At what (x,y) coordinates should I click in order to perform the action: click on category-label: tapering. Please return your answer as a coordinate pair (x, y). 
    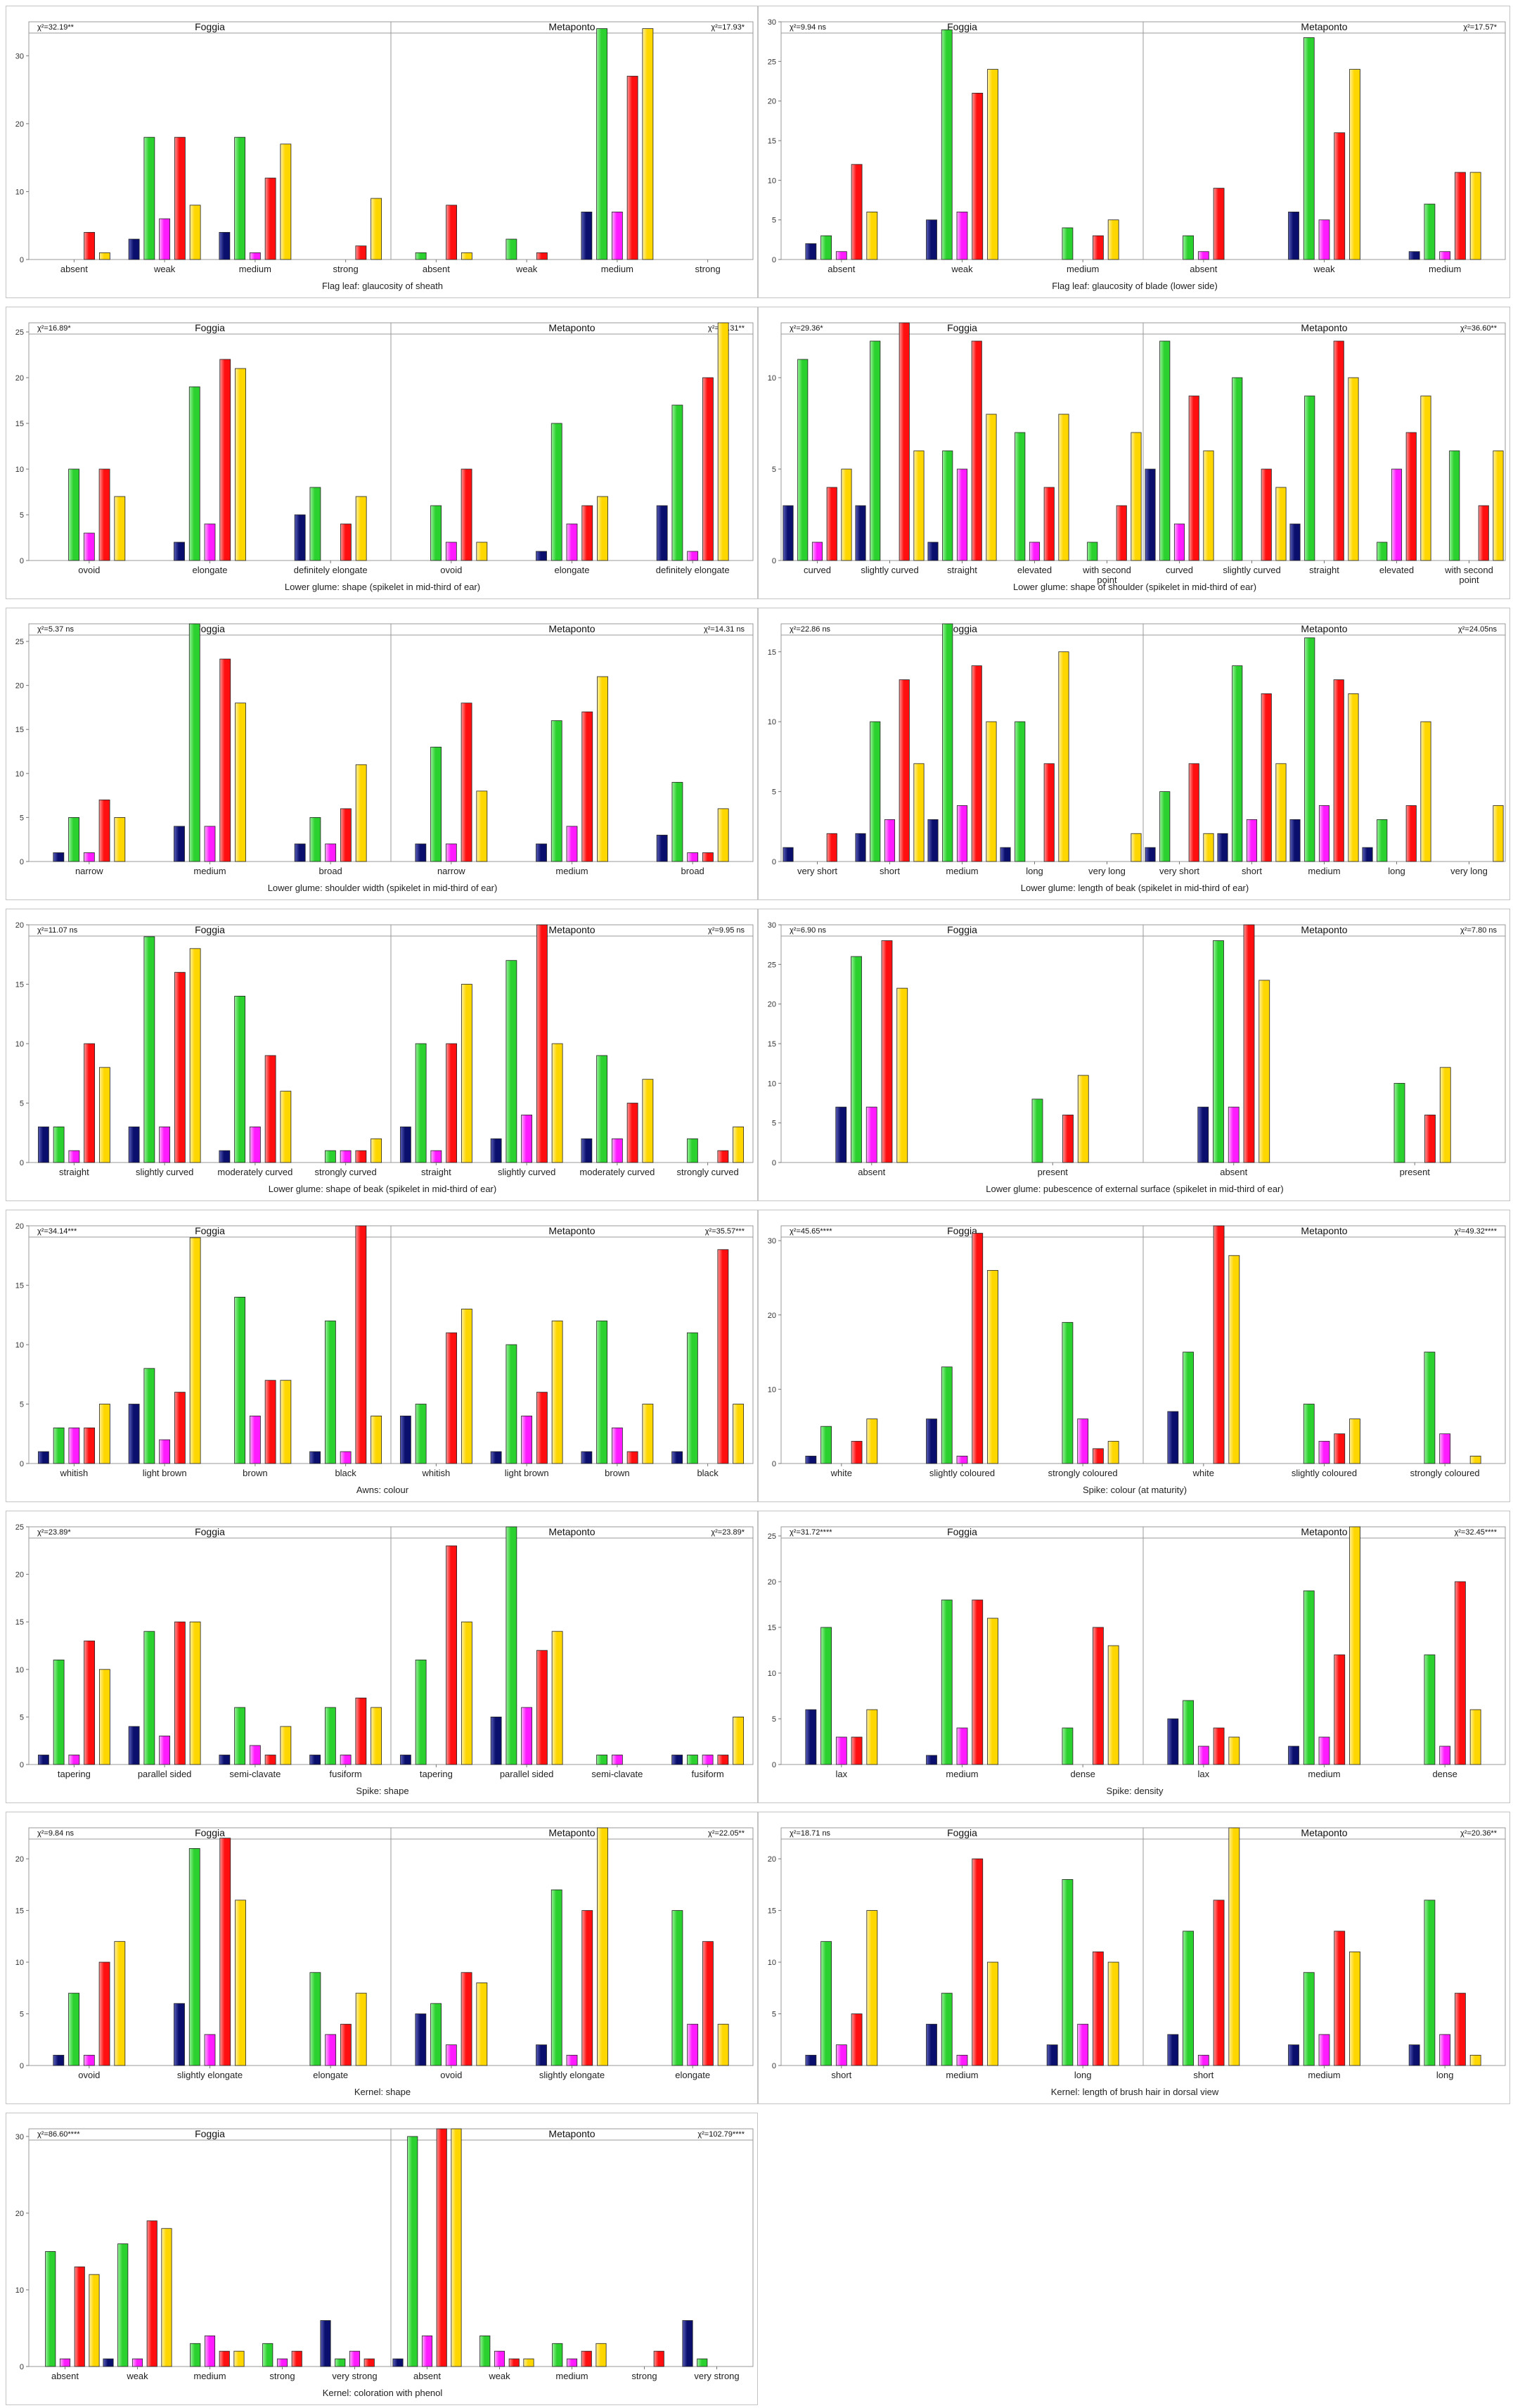
    Looking at the image, I should click on (437, 1774).